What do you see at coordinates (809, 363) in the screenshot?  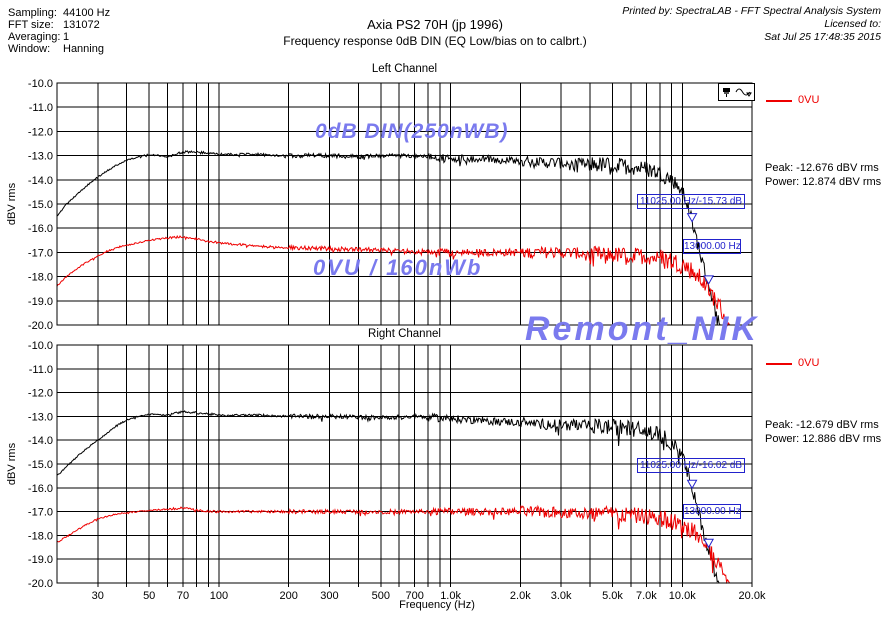 I see `legend-label-right: 0VU` at bounding box center [809, 363].